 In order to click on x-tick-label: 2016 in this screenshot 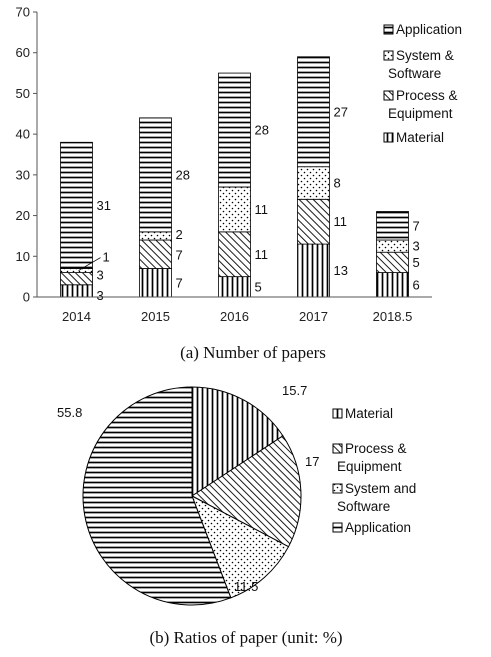, I will do `click(234, 316)`.